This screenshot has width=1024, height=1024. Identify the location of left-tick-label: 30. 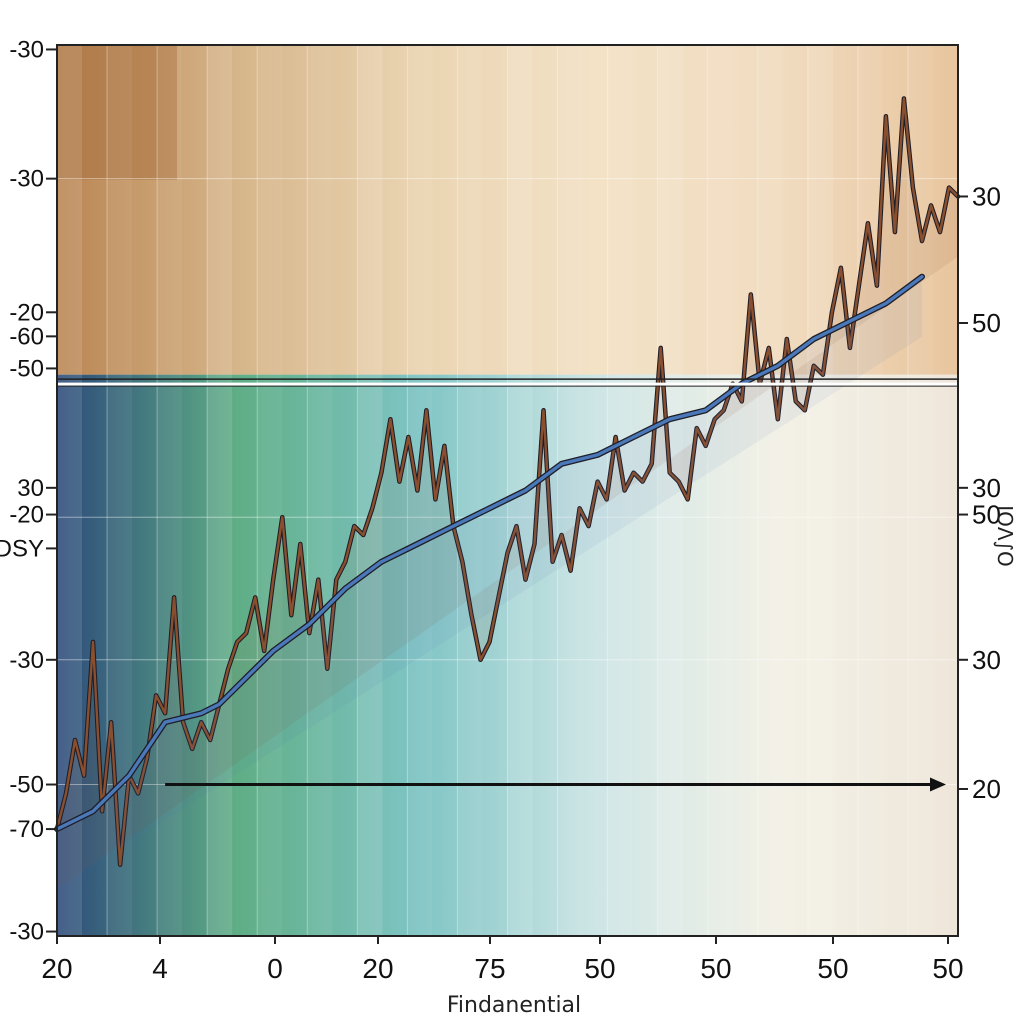
(30, 488).